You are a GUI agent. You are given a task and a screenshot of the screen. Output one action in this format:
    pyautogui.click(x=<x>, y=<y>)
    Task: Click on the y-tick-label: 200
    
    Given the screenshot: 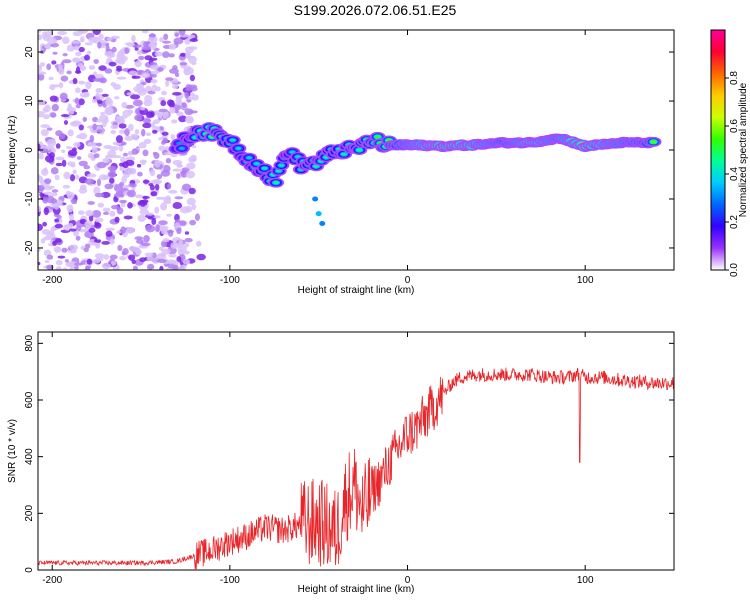 What is the action you would take?
    pyautogui.click(x=29, y=513)
    